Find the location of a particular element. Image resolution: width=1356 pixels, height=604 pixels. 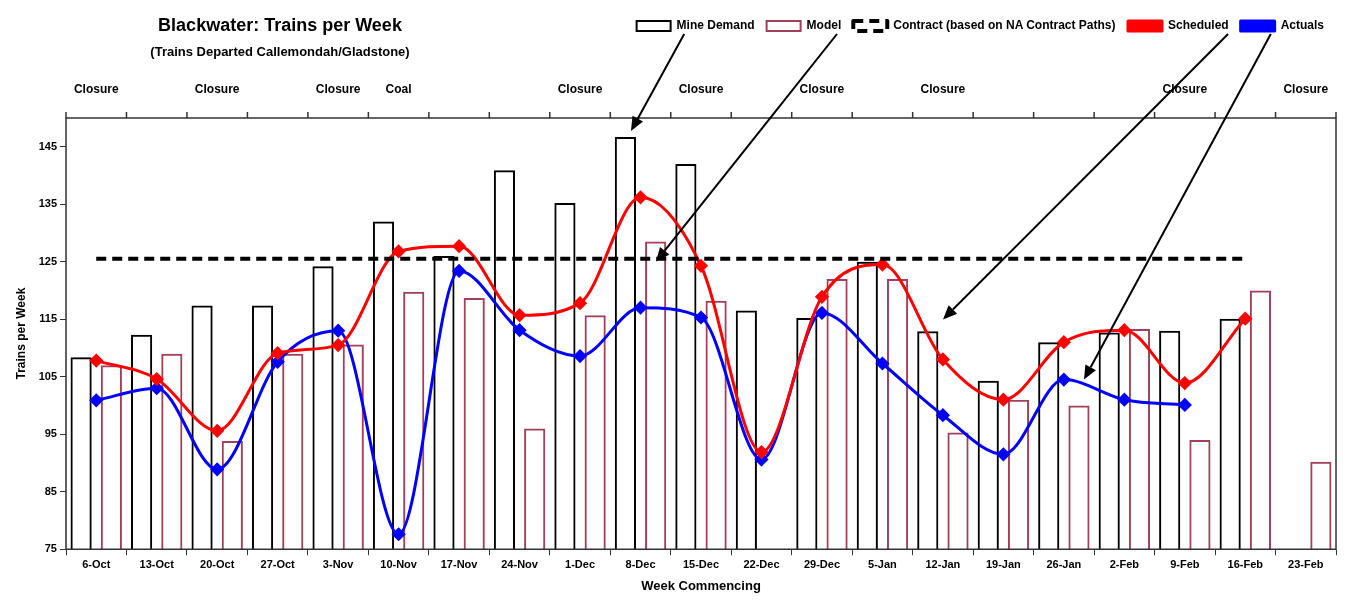

y-tick-label: 85 is located at coordinates (50, 490).